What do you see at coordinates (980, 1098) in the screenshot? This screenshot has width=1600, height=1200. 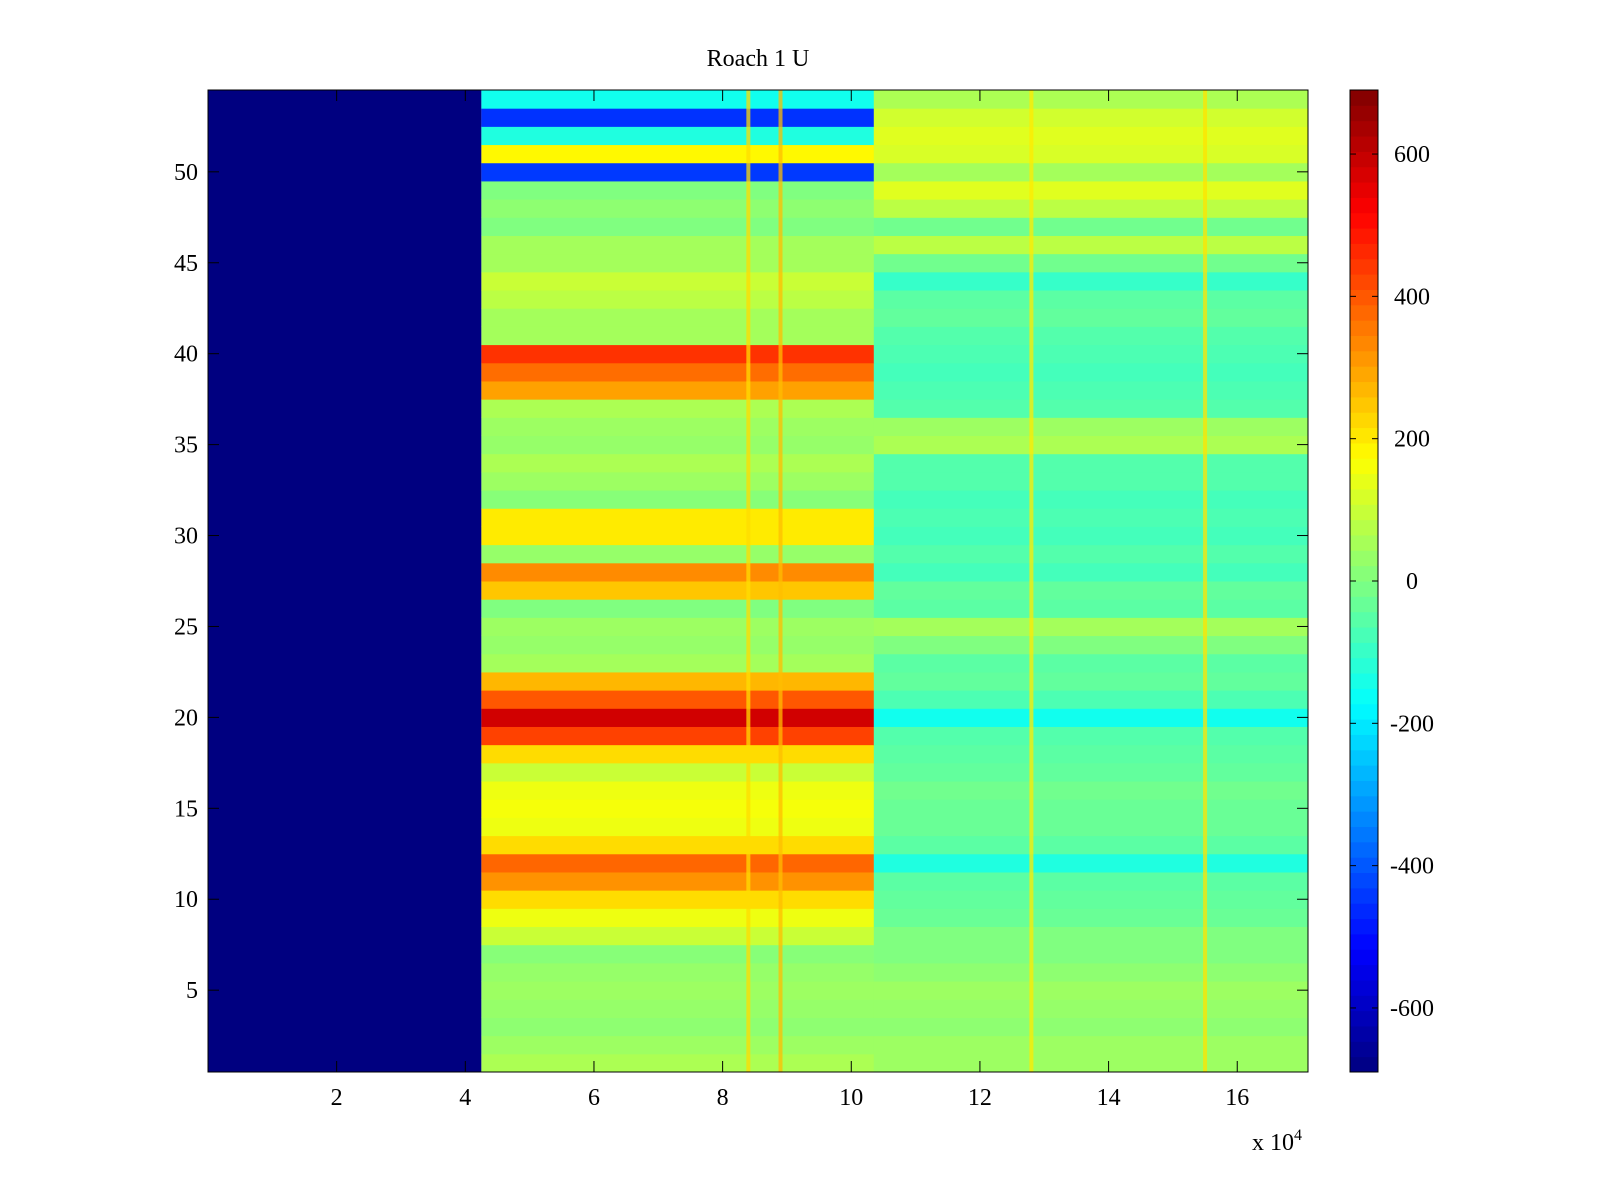 I see `x-tick-label: 12` at bounding box center [980, 1098].